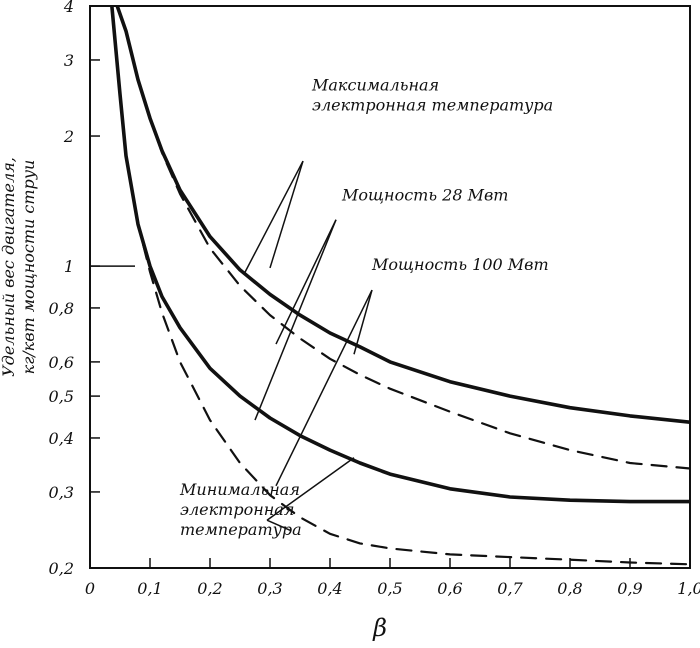 The width and height of the screenshot is (700, 648). Describe the element at coordinates (61, 438) in the screenshot. I see `y-tick-label: 0,4` at that location.